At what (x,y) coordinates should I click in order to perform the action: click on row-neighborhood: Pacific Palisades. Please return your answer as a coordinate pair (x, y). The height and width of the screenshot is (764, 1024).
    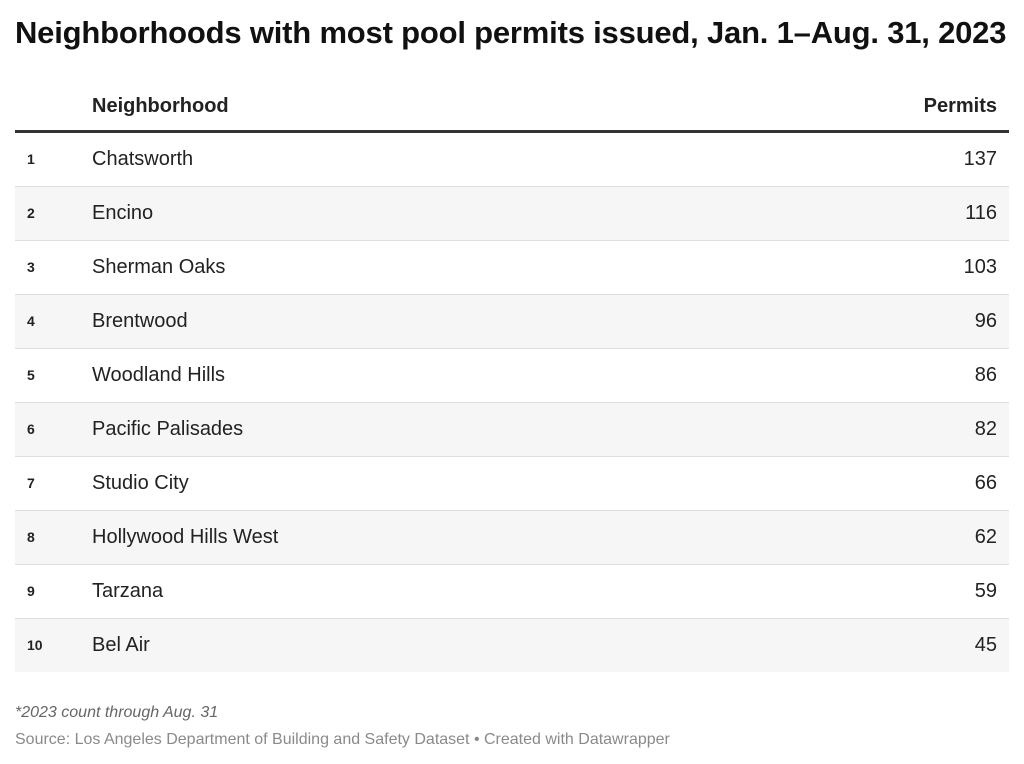
    Looking at the image, I should click on (168, 429).